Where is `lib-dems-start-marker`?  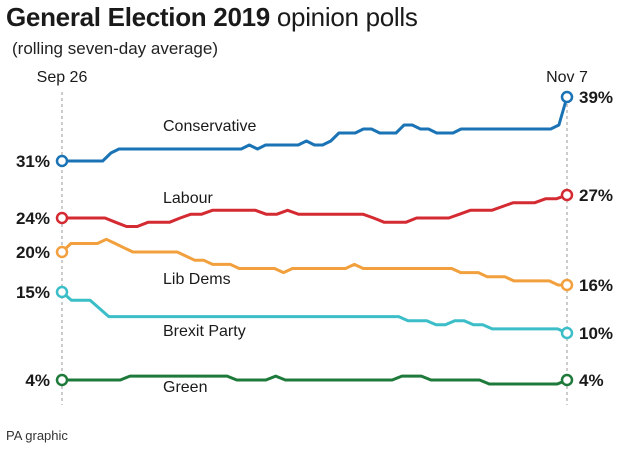 lib-dems-start-marker is located at coordinates (62, 252).